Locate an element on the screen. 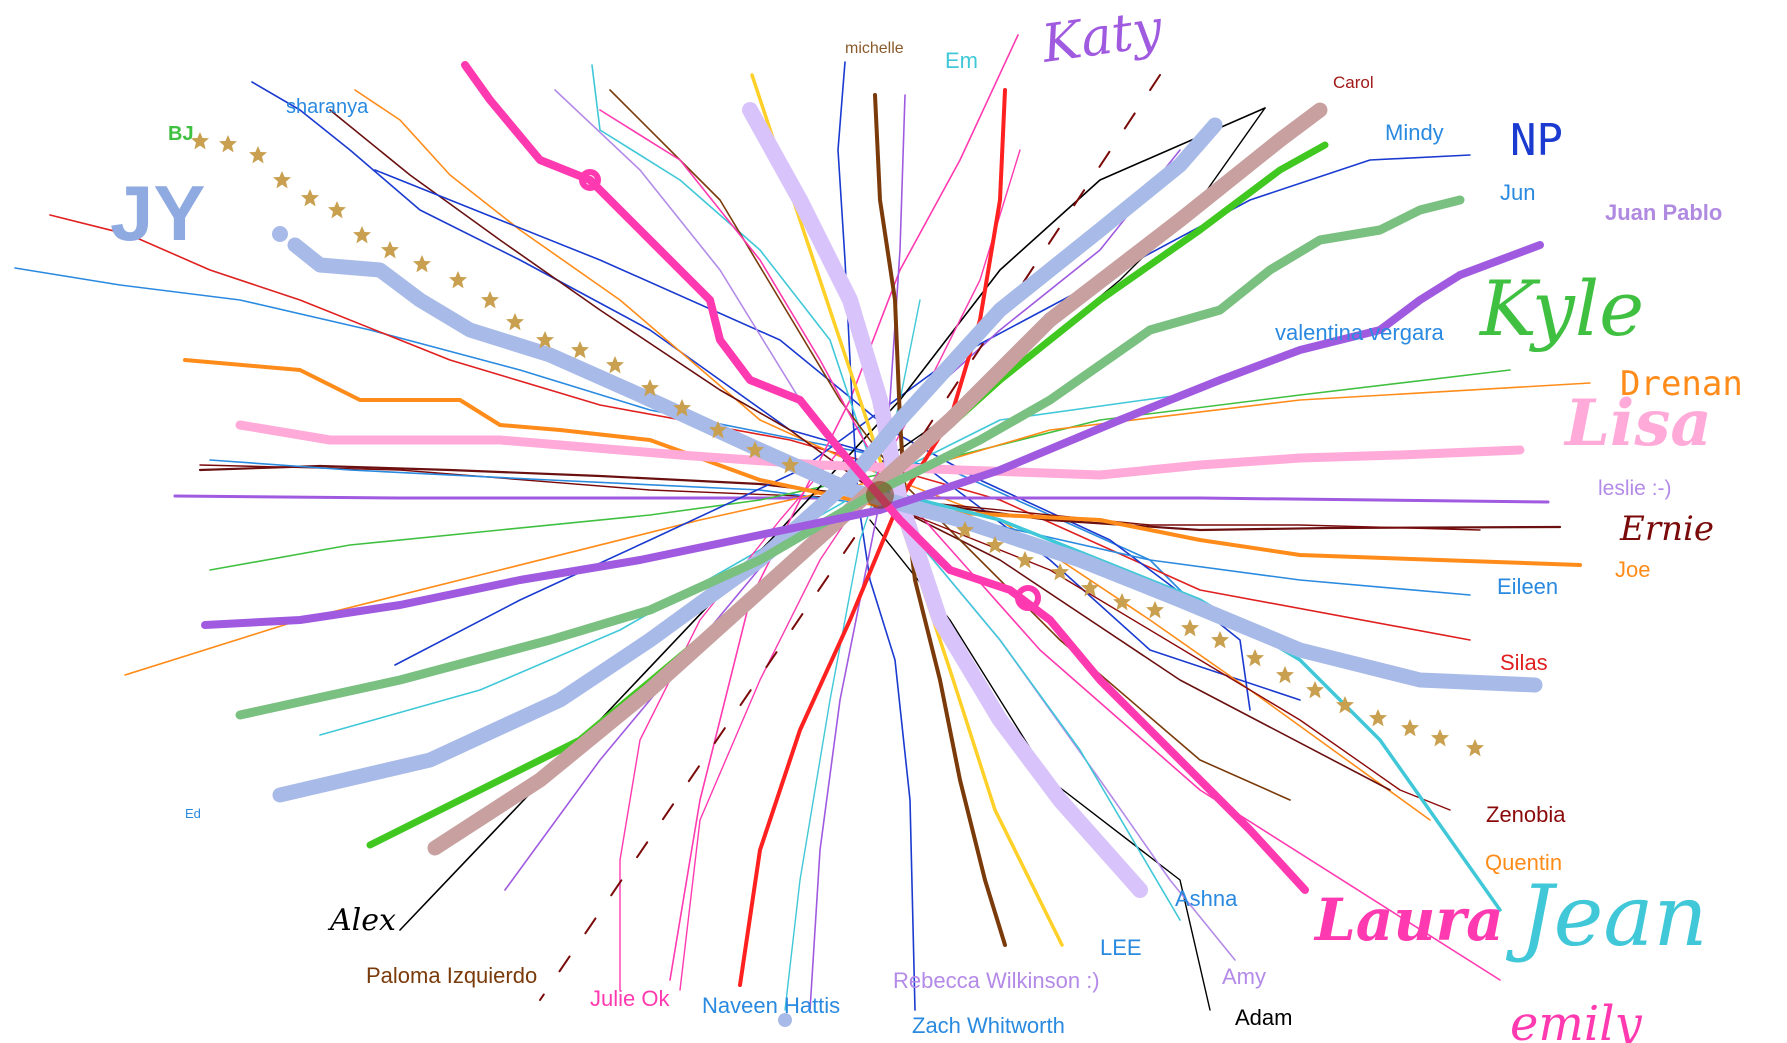 This screenshot has width=1787, height=1043. label-adam: Adam is located at coordinates (1263, 1017).